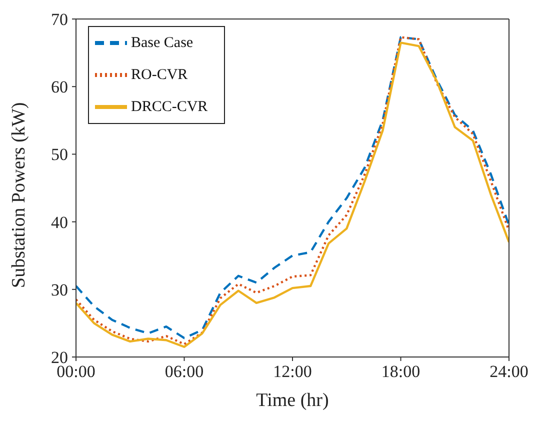 The height and width of the screenshot is (424, 539). I want to click on x-tick-label: 12:00, so click(292, 372).